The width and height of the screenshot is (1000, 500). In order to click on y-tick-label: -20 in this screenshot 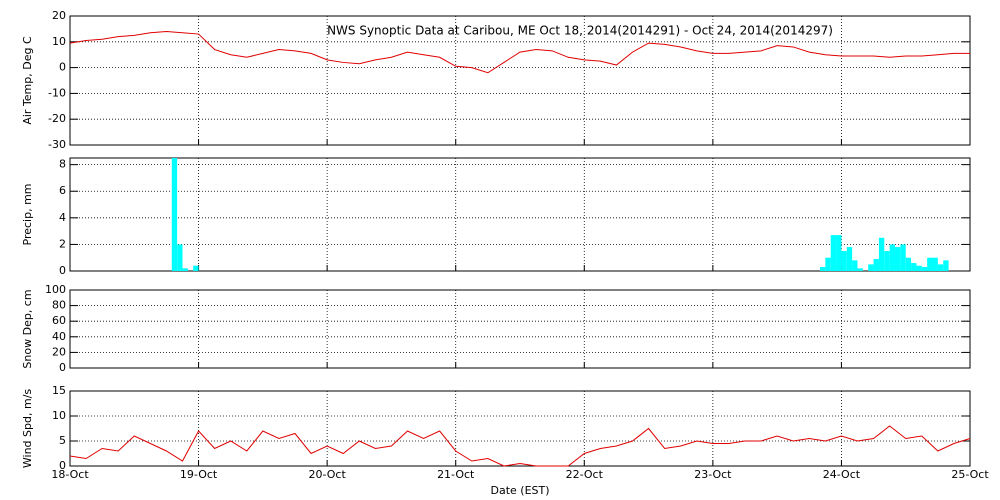, I will do `click(57, 118)`.